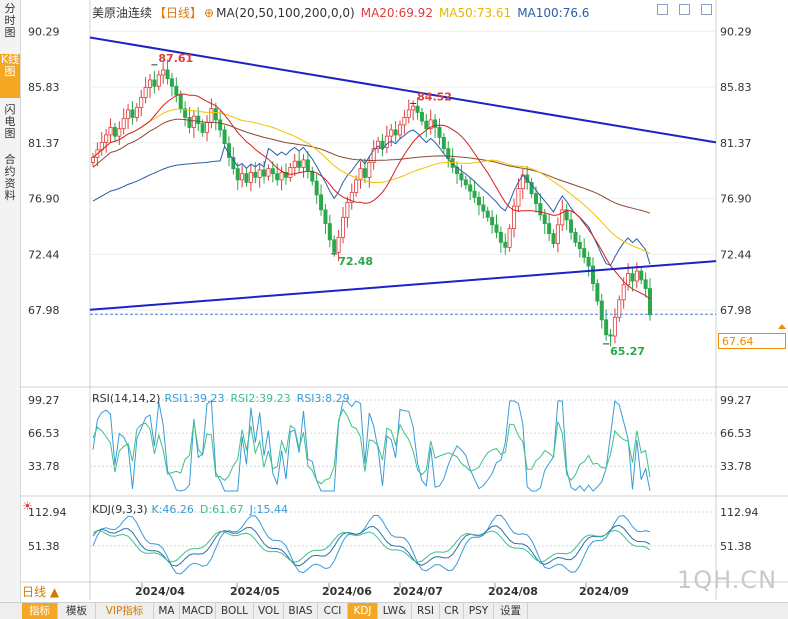 Image resolution: width=788 pixels, height=619 pixels. I want to click on price-tick-right: 76.90, so click(736, 199).